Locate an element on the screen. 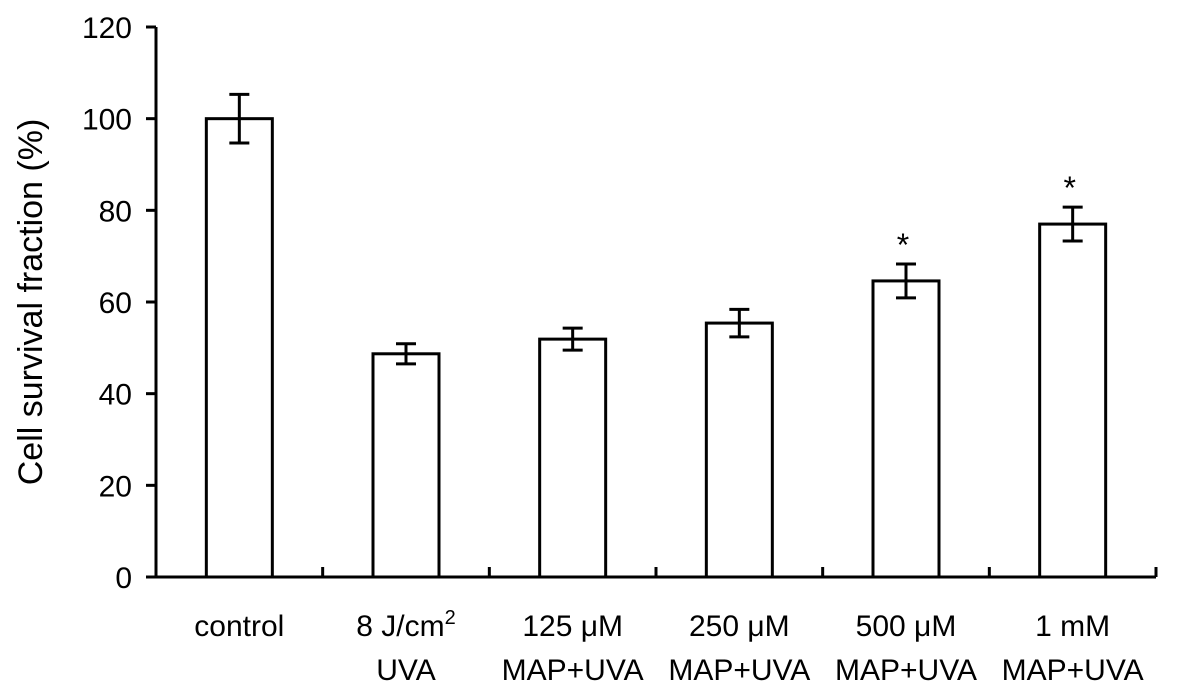 The image size is (1181, 692). x-tick-label: 500 μM is located at coordinates (906, 626).